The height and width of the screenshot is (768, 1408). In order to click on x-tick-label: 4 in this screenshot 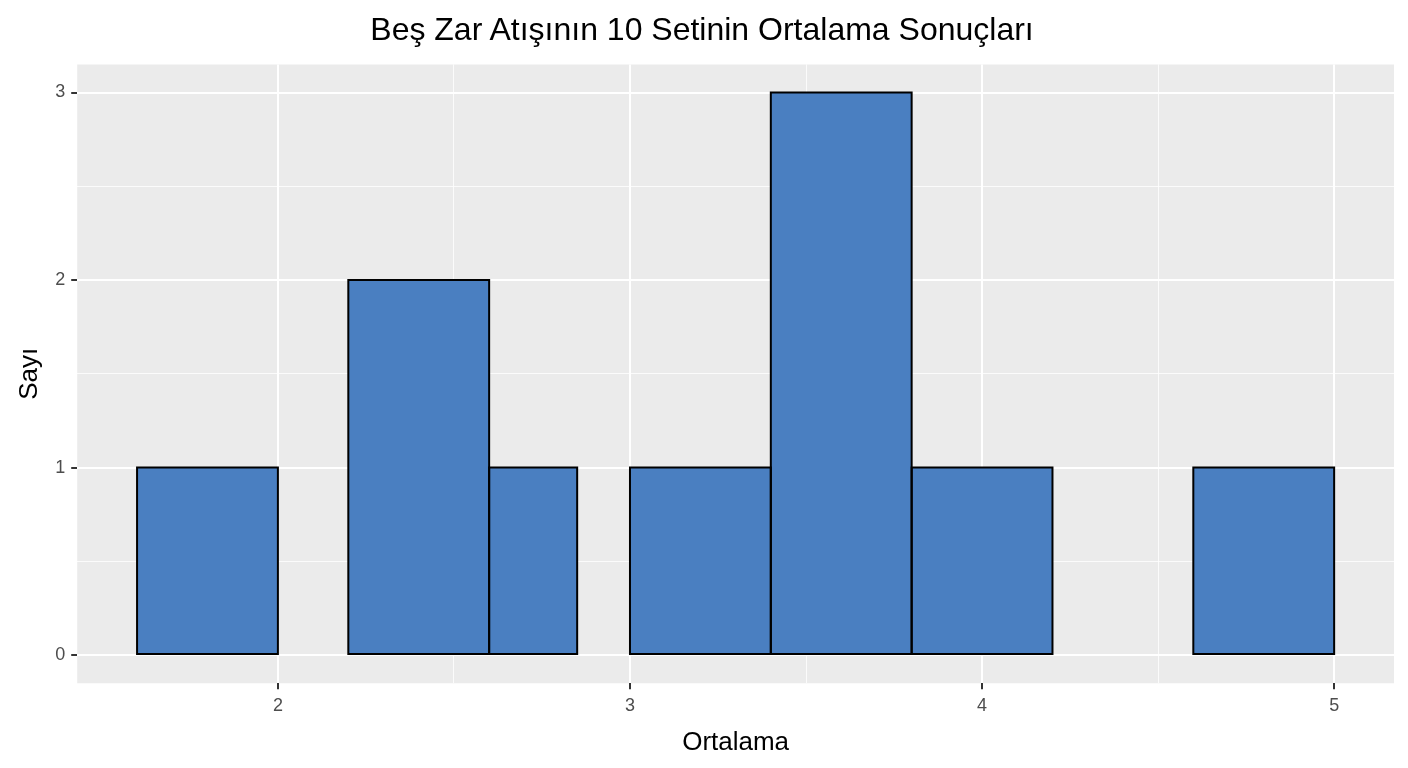, I will do `click(982, 704)`.